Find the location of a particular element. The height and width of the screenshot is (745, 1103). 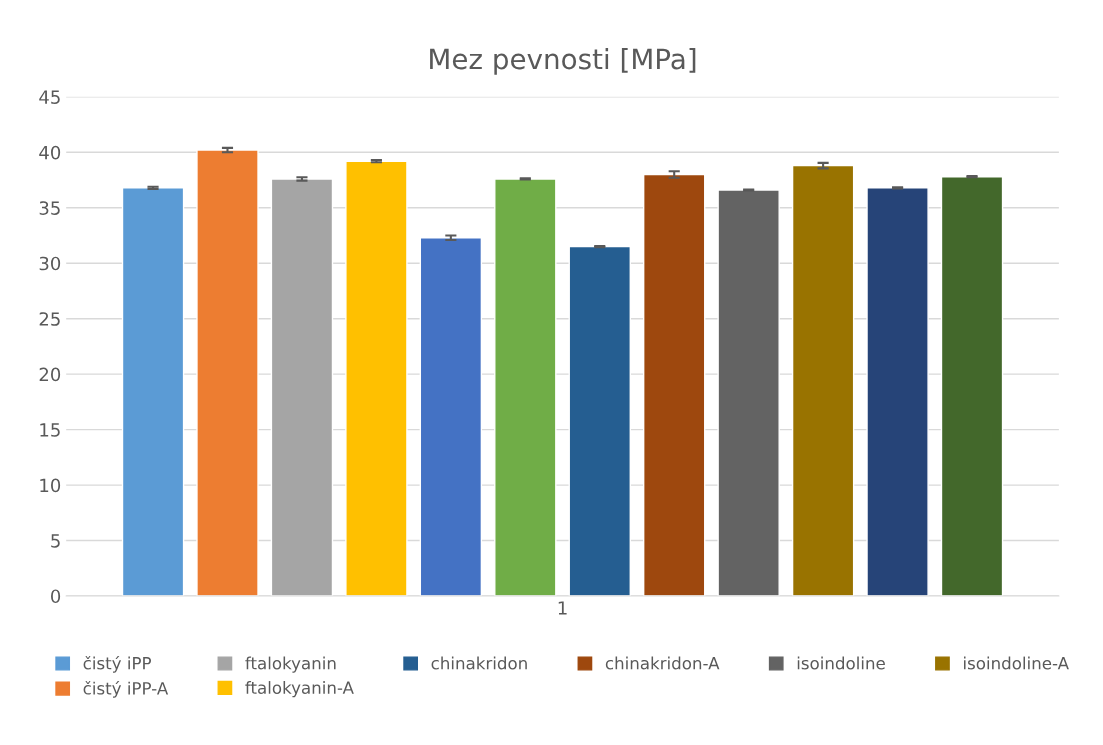

y-tick-label: 15 is located at coordinates (50, 430).